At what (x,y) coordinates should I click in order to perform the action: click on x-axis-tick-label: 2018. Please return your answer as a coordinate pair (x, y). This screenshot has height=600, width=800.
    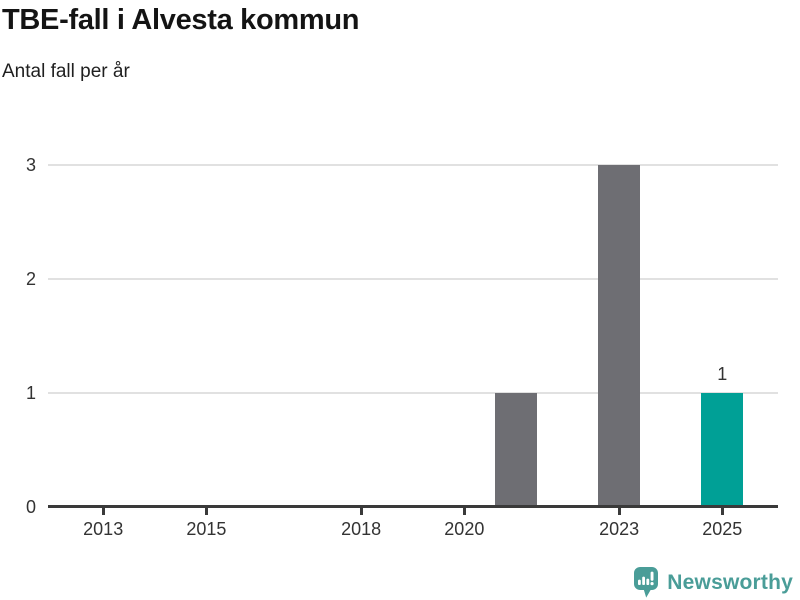
    Looking at the image, I should click on (361, 529).